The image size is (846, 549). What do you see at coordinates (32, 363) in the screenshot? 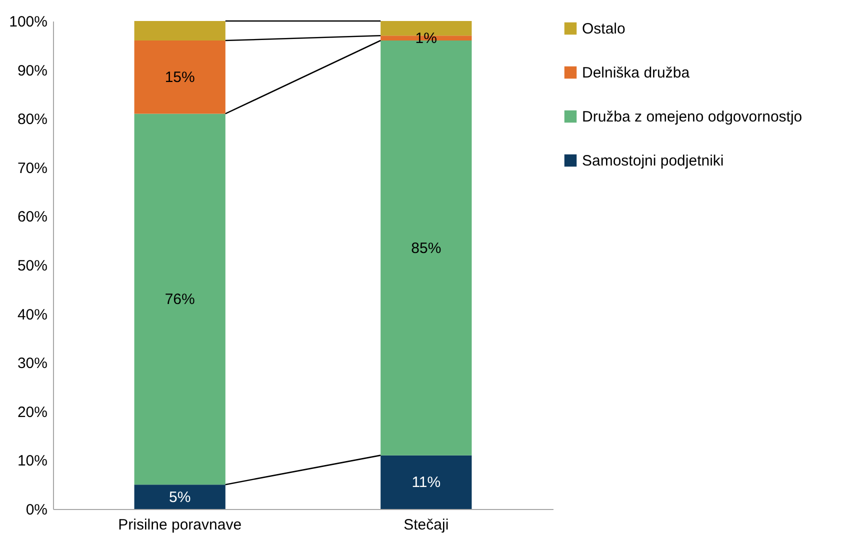
I see `y-tick-label: 30%` at bounding box center [32, 363].